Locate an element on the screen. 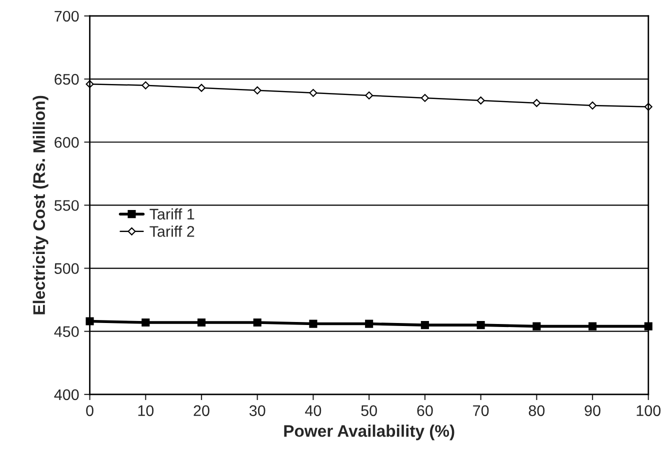 The image size is (665, 456). y-tick-label: 550 is located at coordinates (66, 205).